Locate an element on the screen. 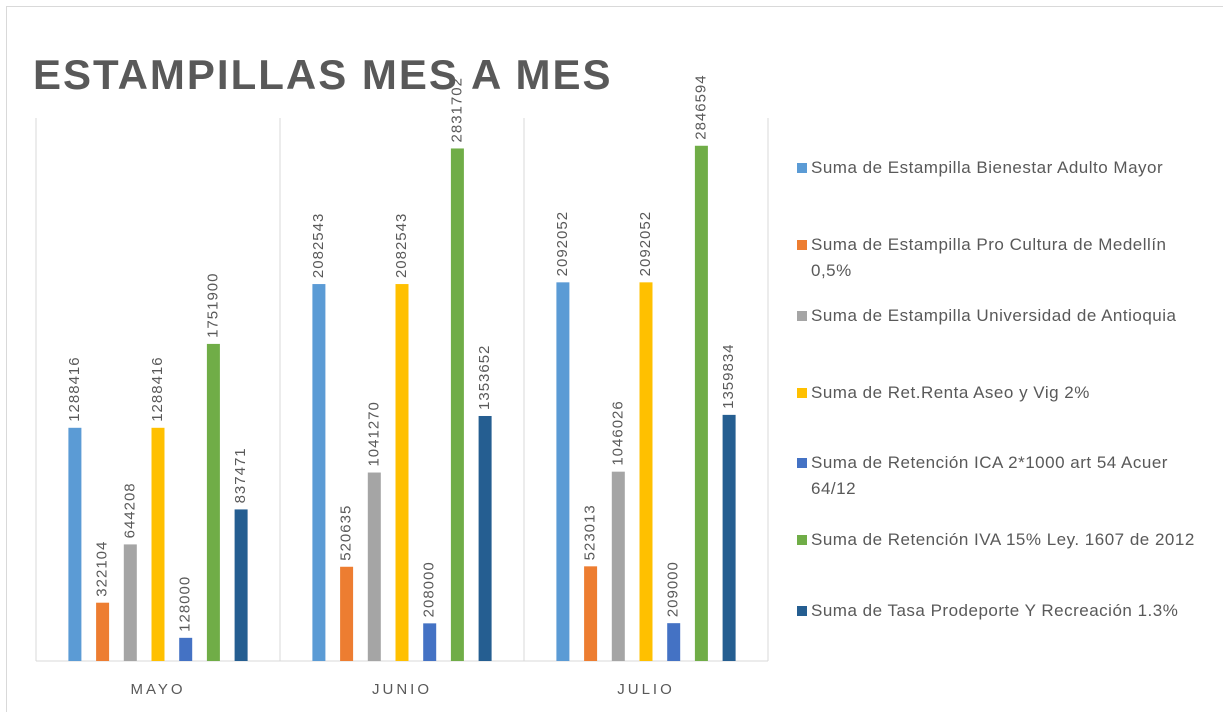  data-label: 1041270 is located at coordinates (373, 433).